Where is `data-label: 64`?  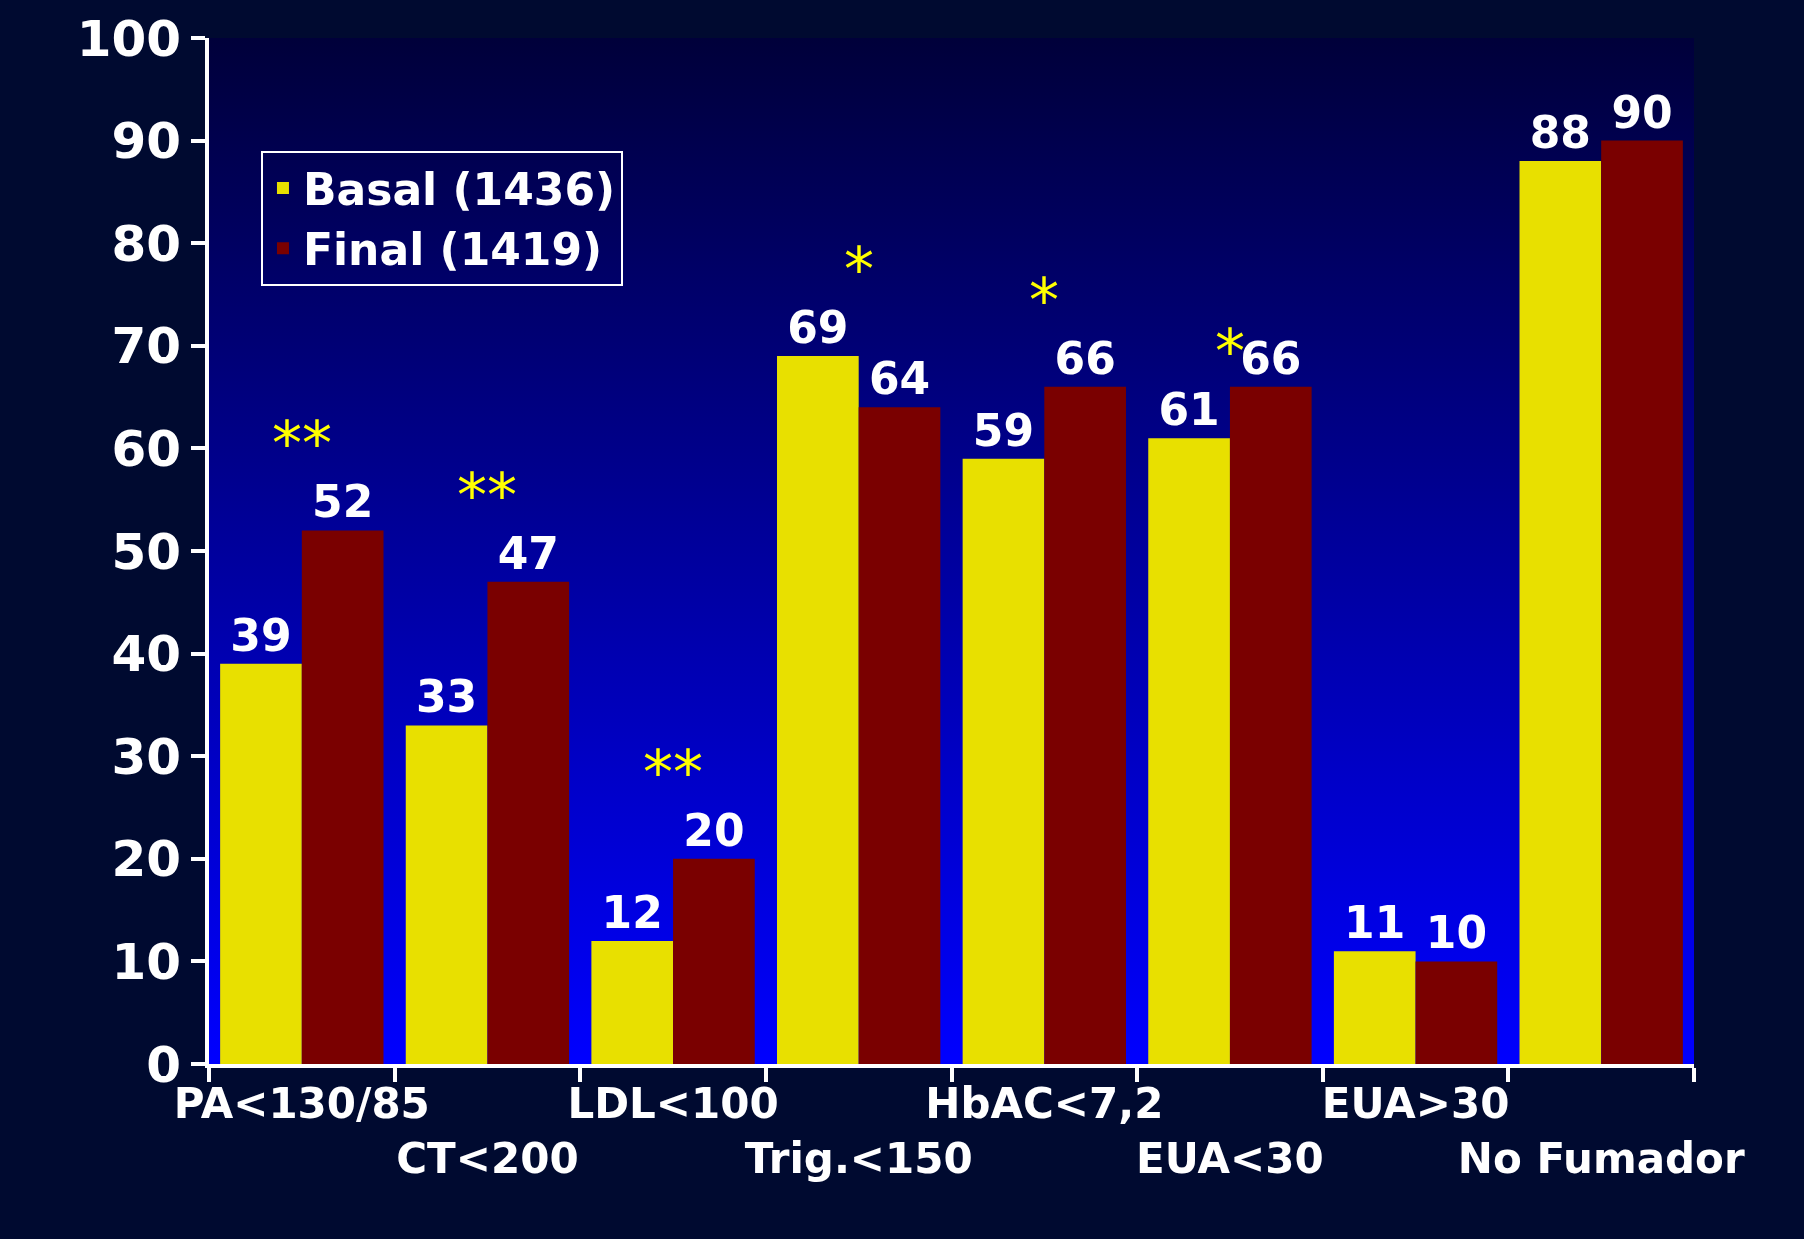
data-label: 64 is located at coordinates (899, 379).